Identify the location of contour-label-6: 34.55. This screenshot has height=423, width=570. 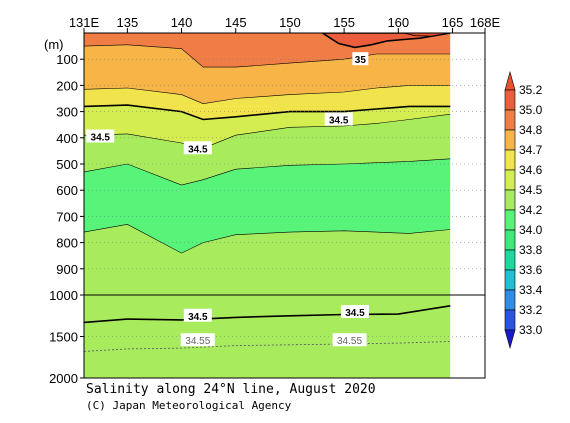
(197, 341).